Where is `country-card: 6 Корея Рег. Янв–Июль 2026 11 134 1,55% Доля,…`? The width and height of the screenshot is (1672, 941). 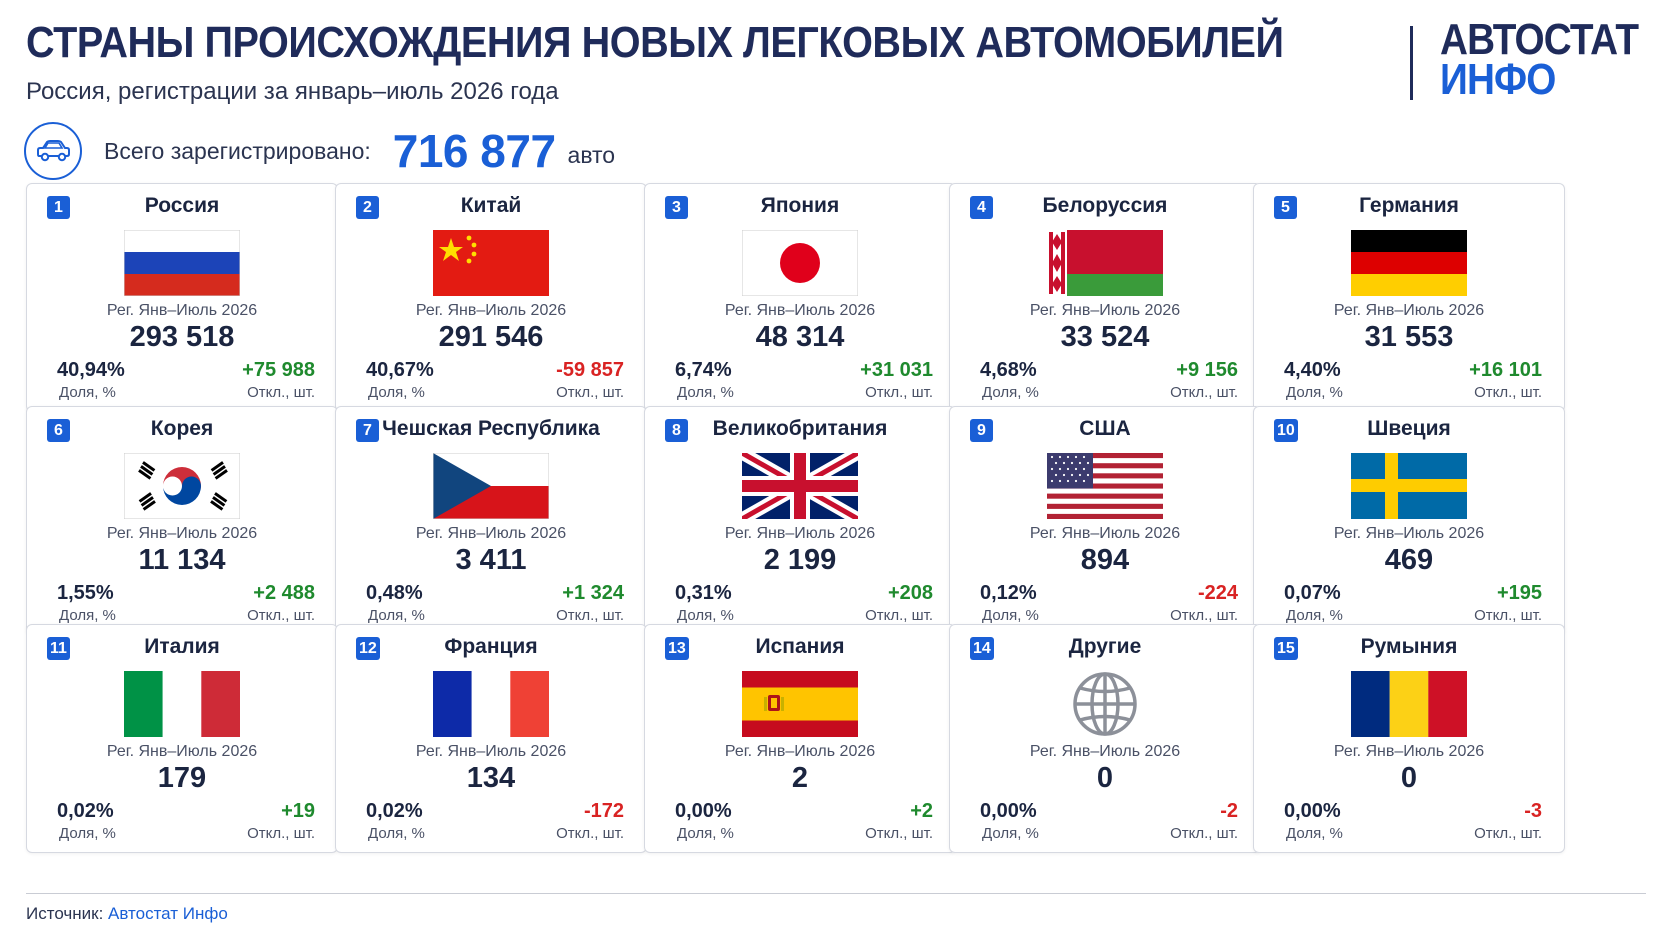 country-card: 6 Корея Рег. Янв–Июль 2026 11 134 1,55% Доля,… is located at coordinates (182, 520).